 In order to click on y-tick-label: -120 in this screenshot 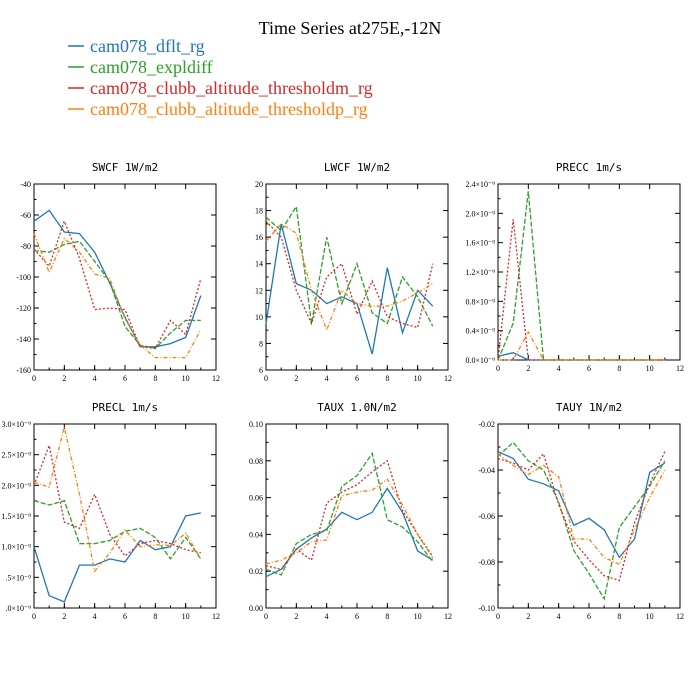, I will do `click(23, 308)`.